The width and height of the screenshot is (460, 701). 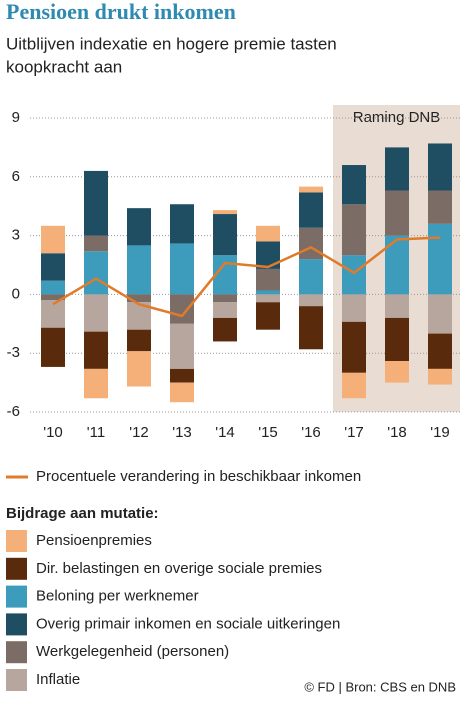 What do you see at coordinates (96, 432) in the screenshot?
I see `x-tick-label: '11` at bounding box center [96, 432].